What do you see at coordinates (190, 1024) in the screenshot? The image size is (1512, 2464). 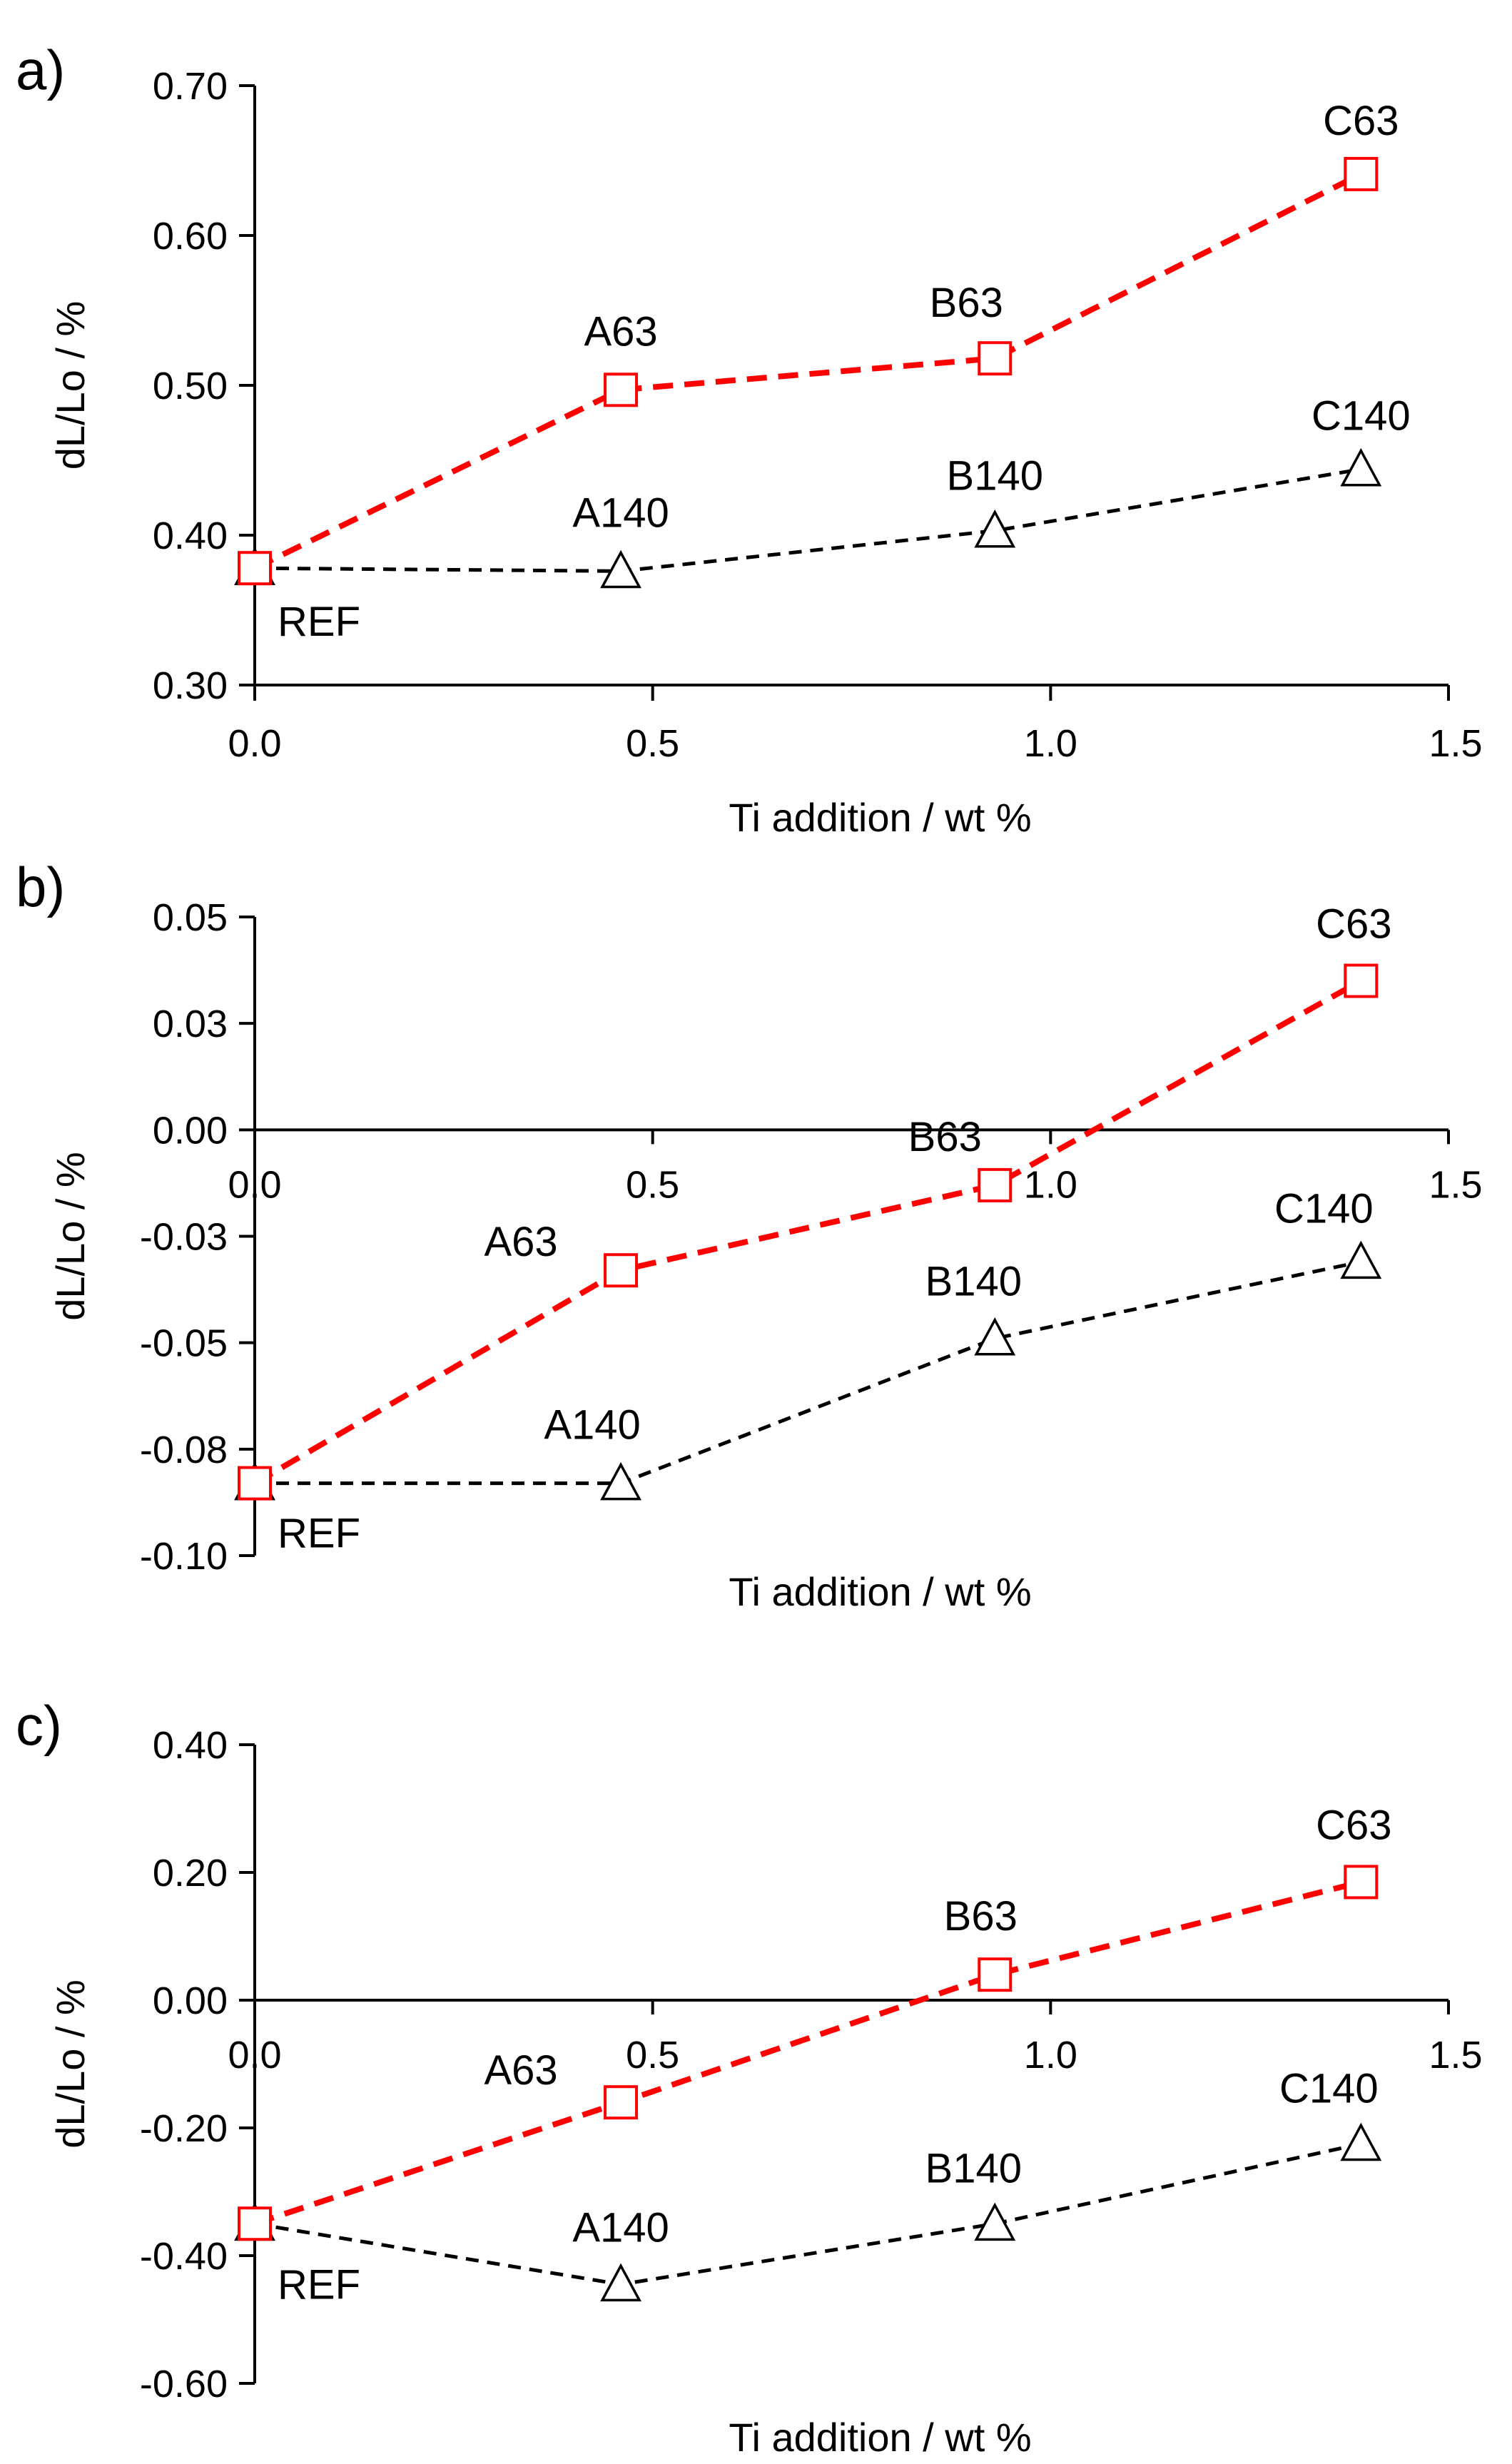 I see `y-tick-label: 0.03` at bounding box center [190, 1024].